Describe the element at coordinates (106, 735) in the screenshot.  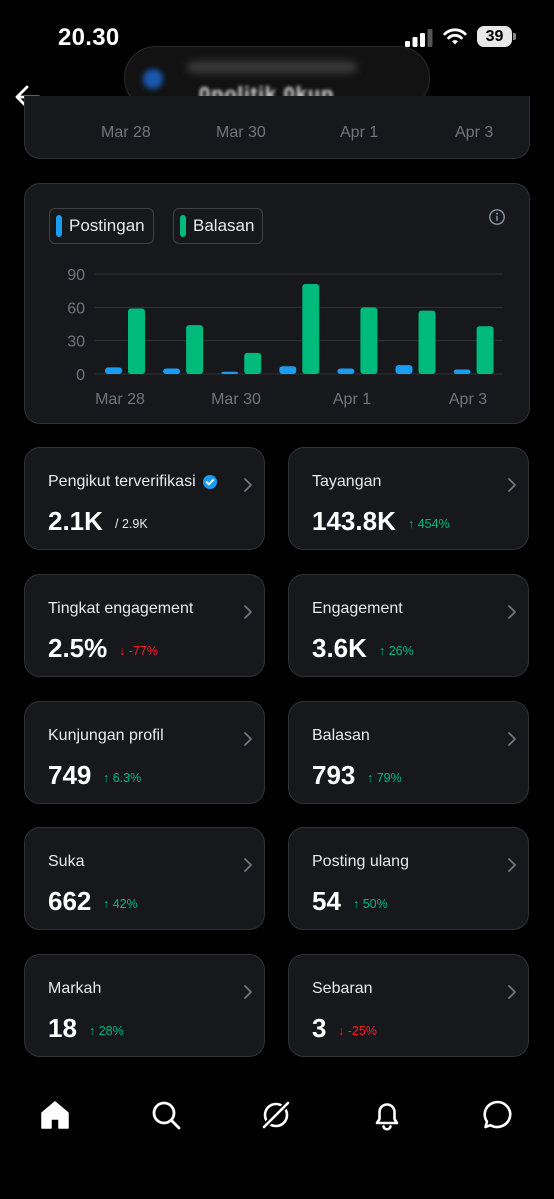
I see `stat-label: Kunjungan profil` at that location.